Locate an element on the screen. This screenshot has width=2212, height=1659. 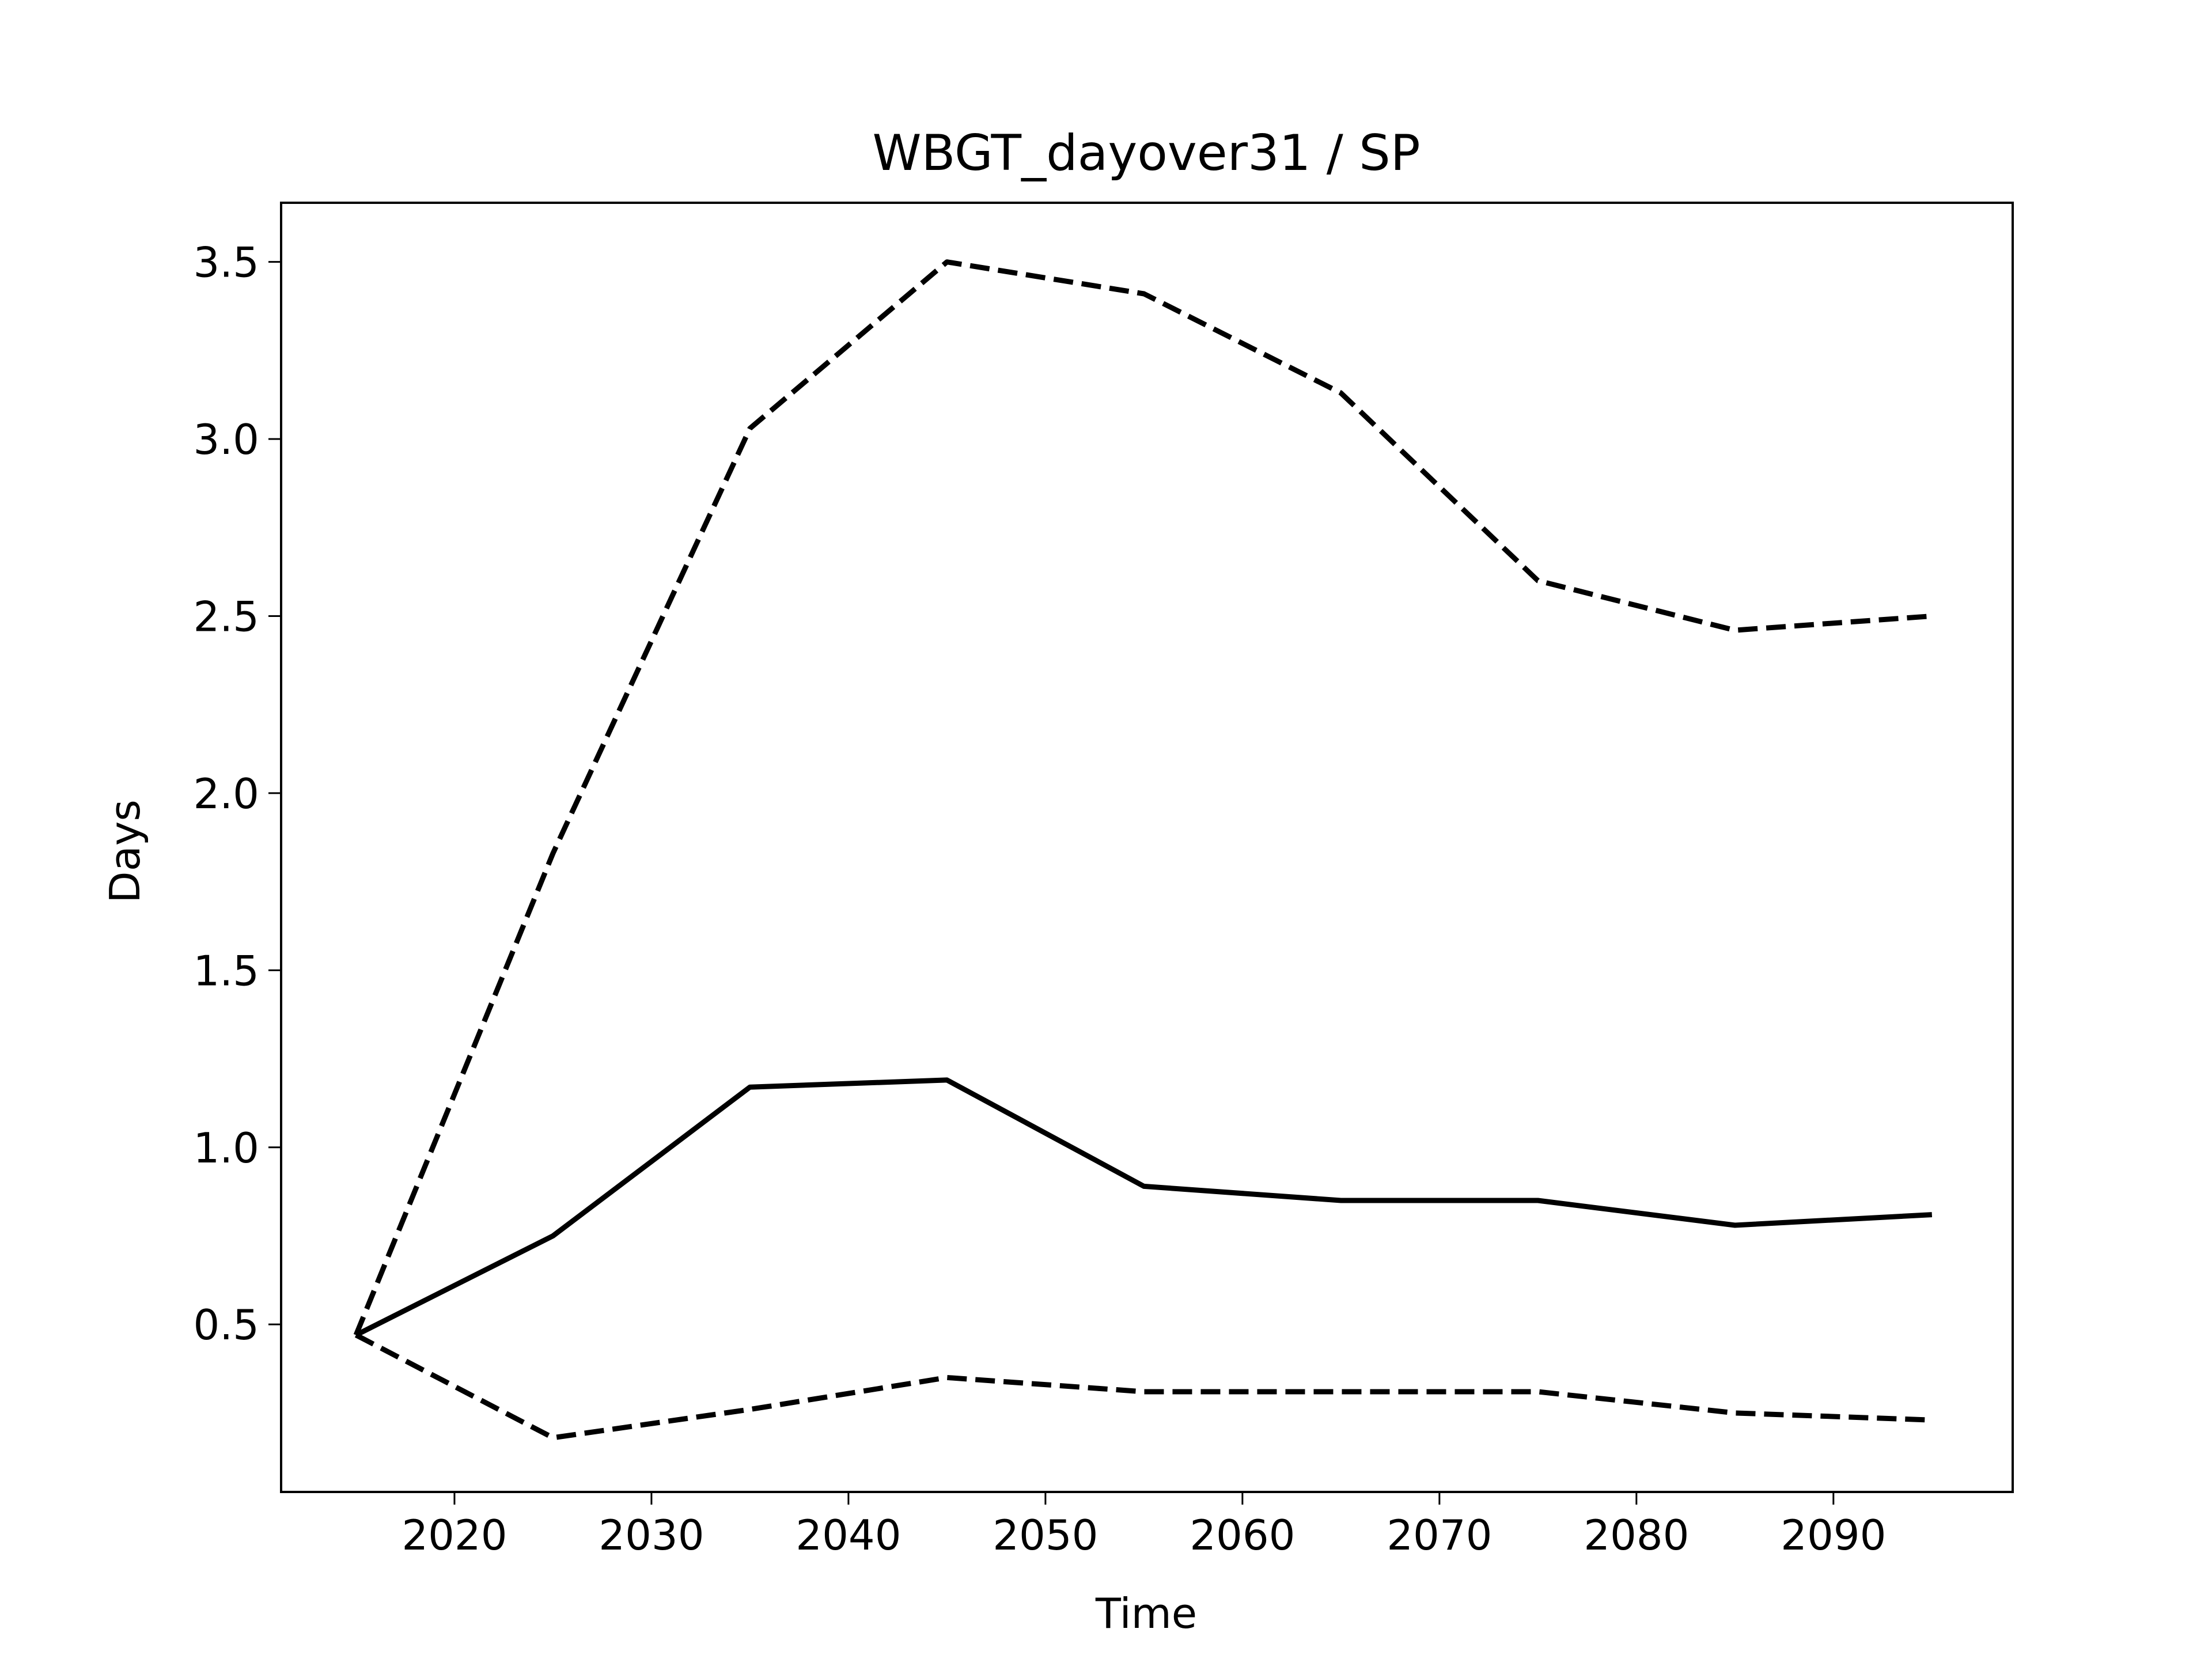
x-tick-label: 2020 is located at coordinates (454, 1535).